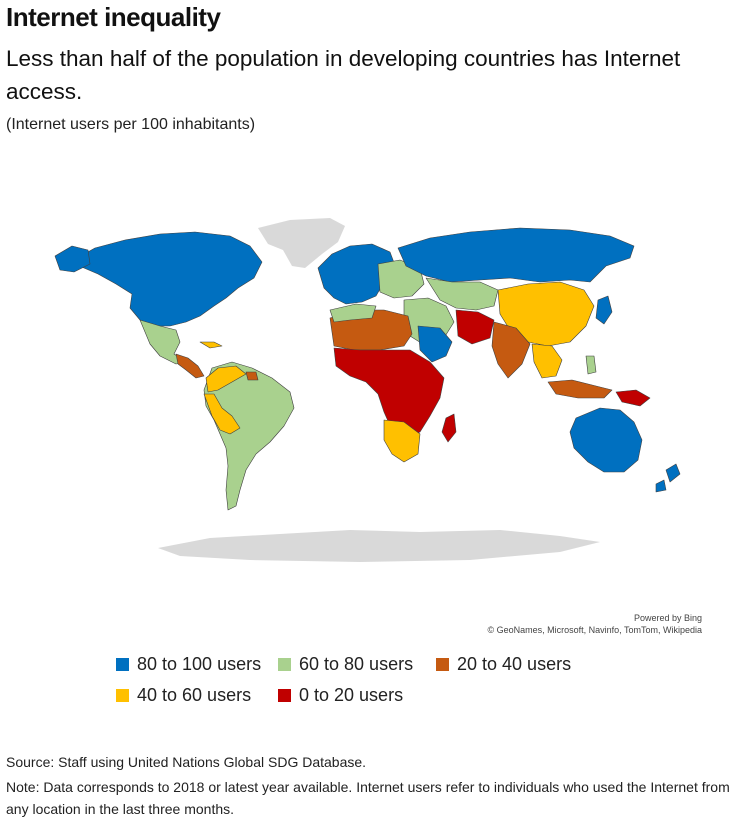  Describe the element at coordinates (633, 398) in the screenshot. I see `region-png` at that location.